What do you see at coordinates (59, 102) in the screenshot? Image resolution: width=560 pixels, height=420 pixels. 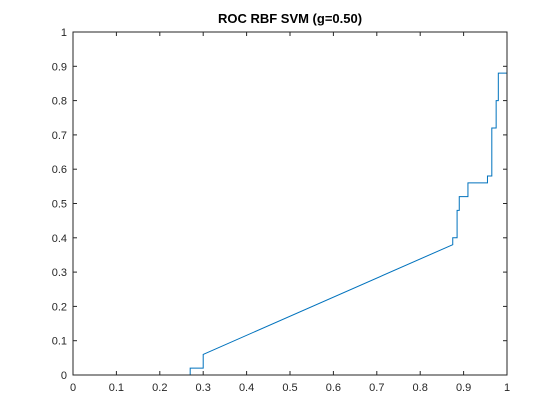 I see `y-tick-label: 0.8` at bounding box center [59, 102].